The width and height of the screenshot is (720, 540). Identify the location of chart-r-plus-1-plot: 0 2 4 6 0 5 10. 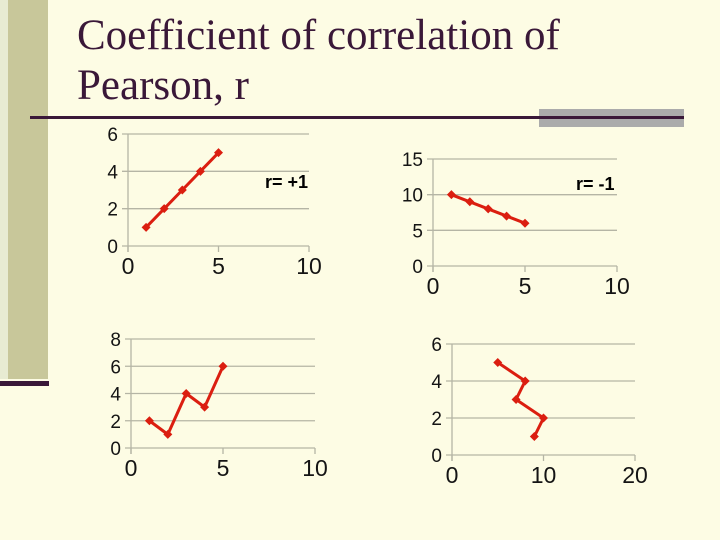
(214, 202).